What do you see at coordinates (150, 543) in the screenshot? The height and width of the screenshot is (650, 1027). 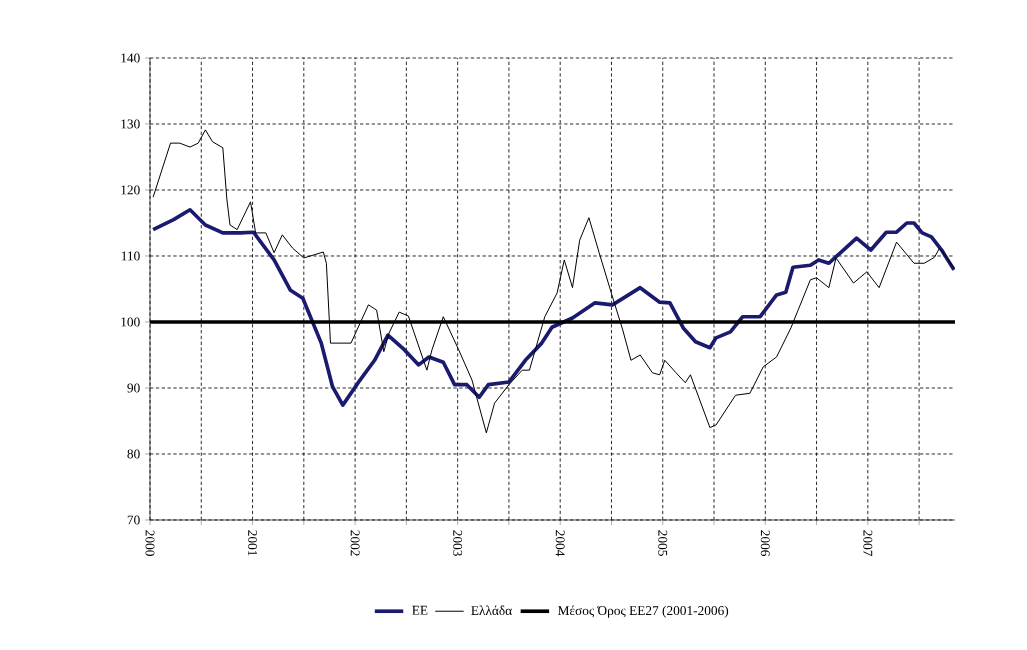 I see `x-tick-label: 2000` at bounding box center [150, 543].